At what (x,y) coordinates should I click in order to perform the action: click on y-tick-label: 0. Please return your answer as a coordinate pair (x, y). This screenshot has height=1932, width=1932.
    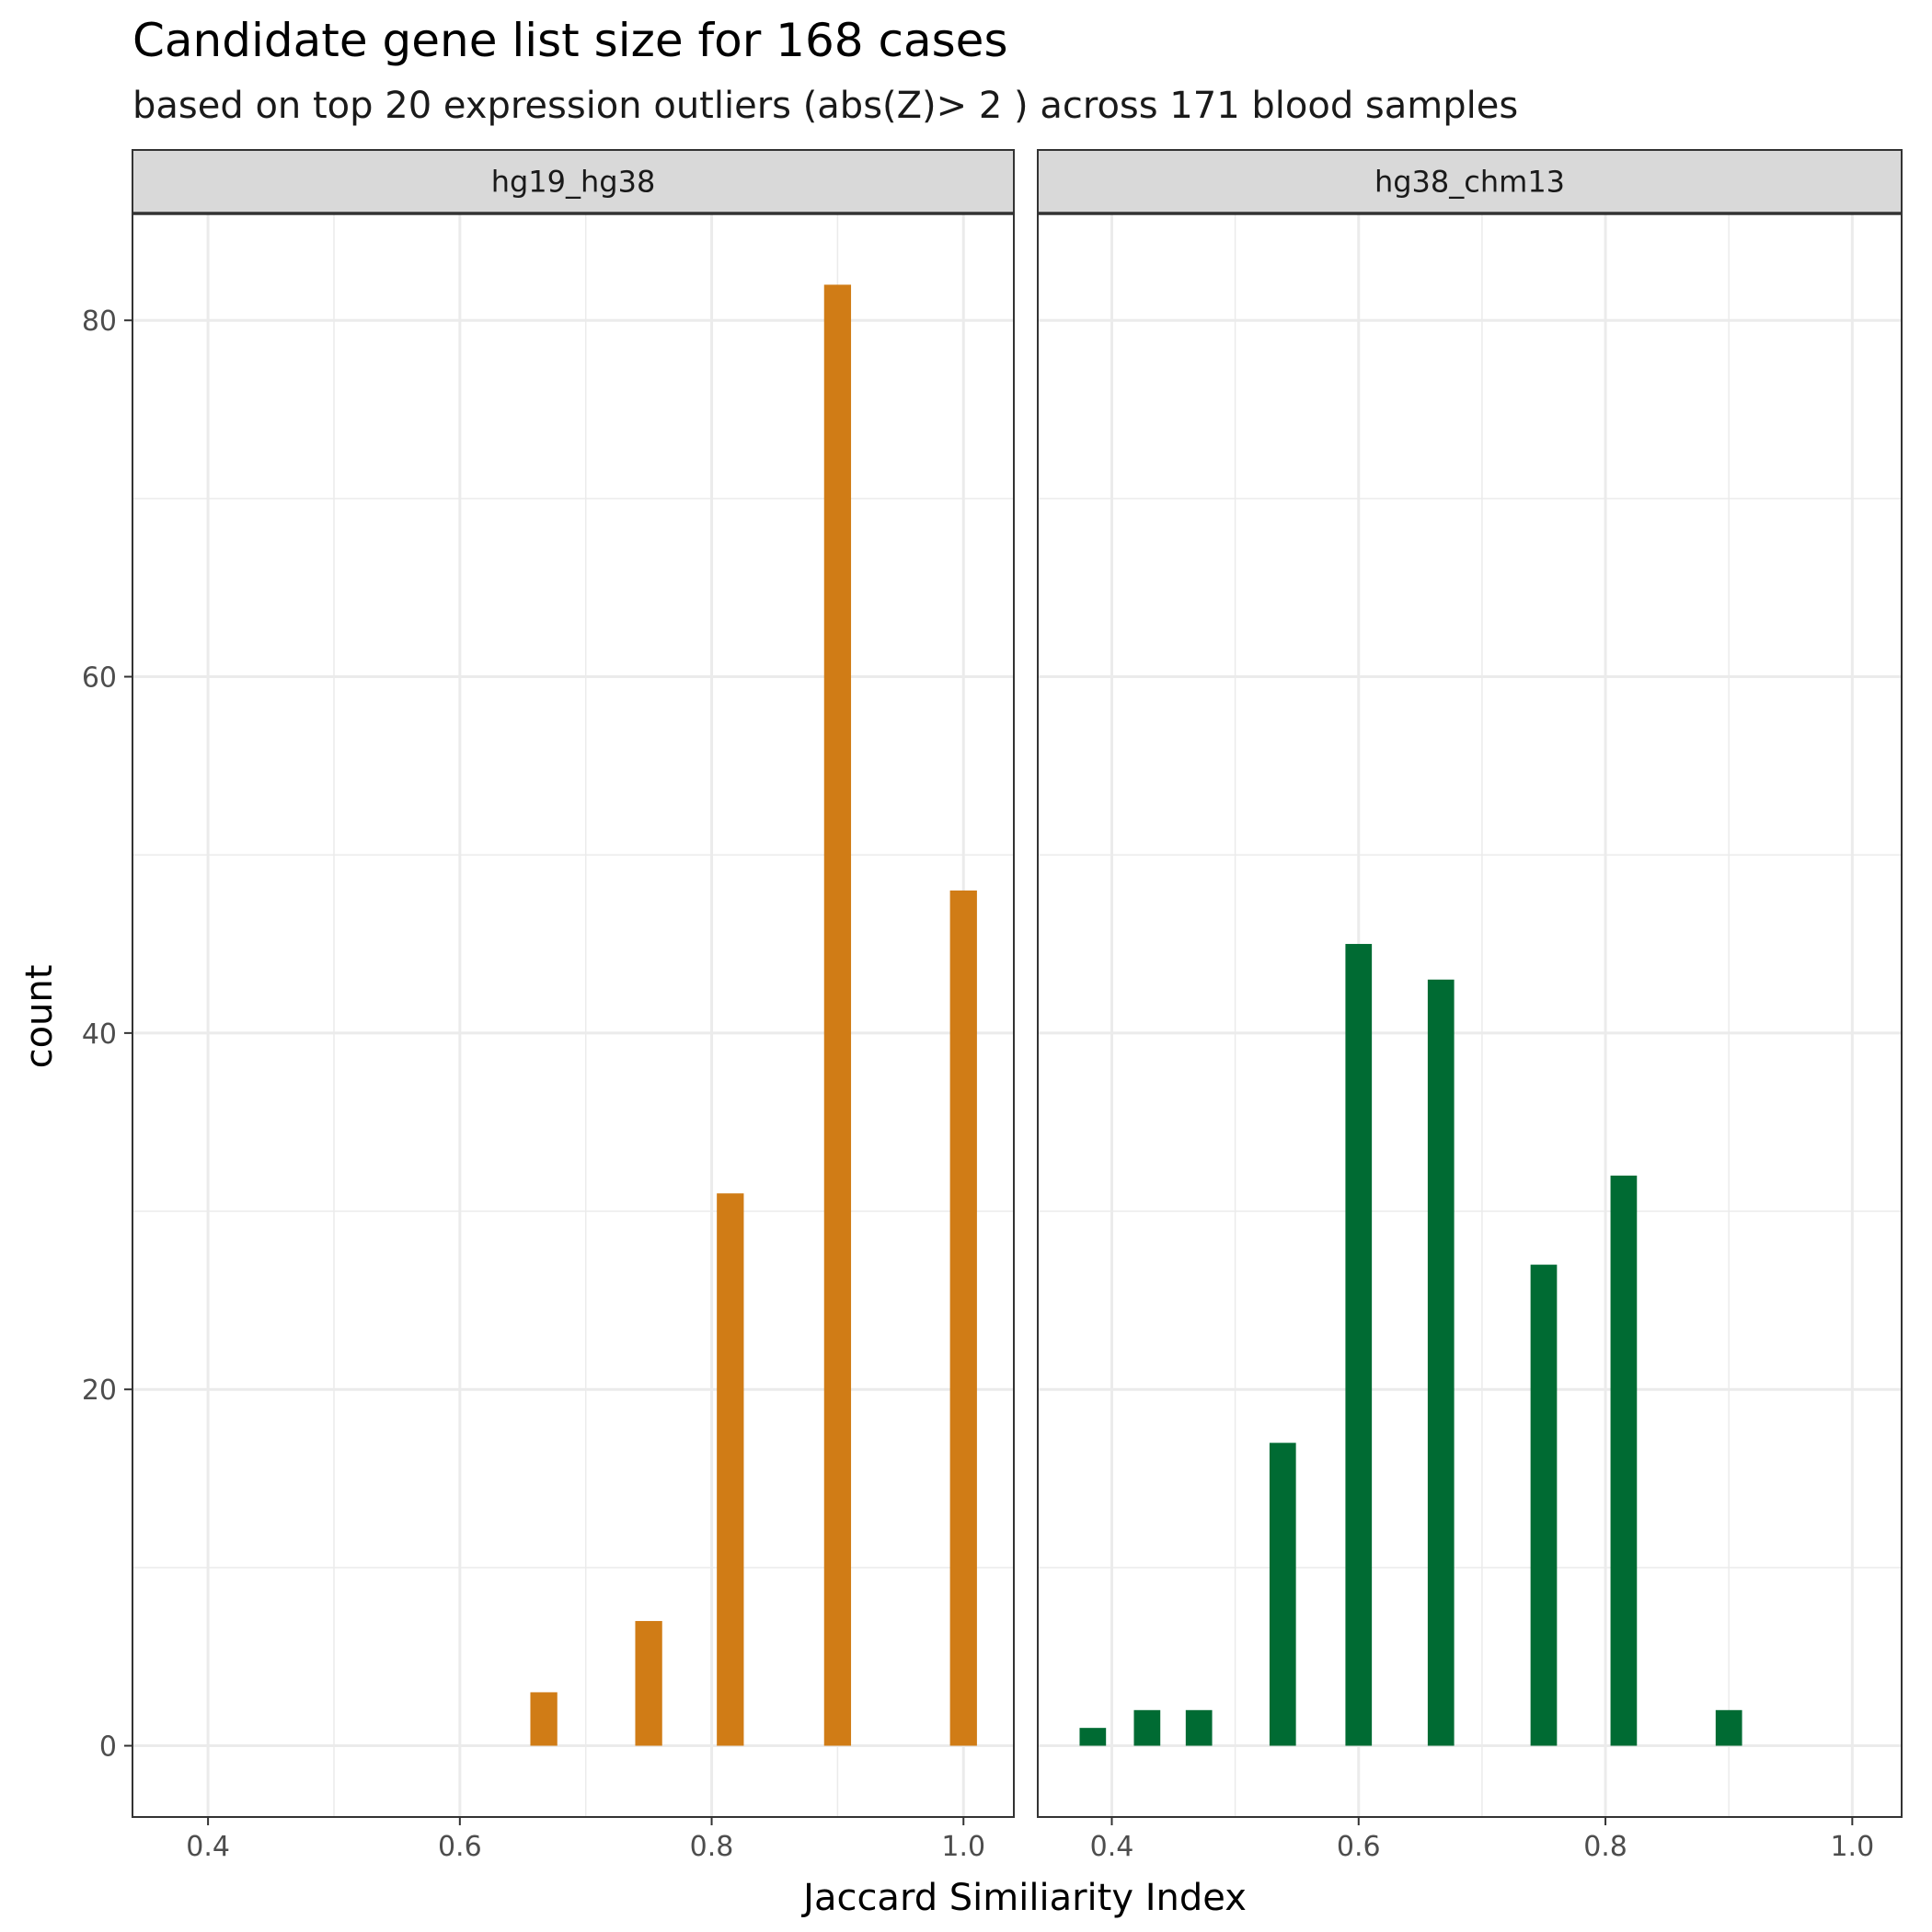
    Looking at the image, I should click on (108, 1747).